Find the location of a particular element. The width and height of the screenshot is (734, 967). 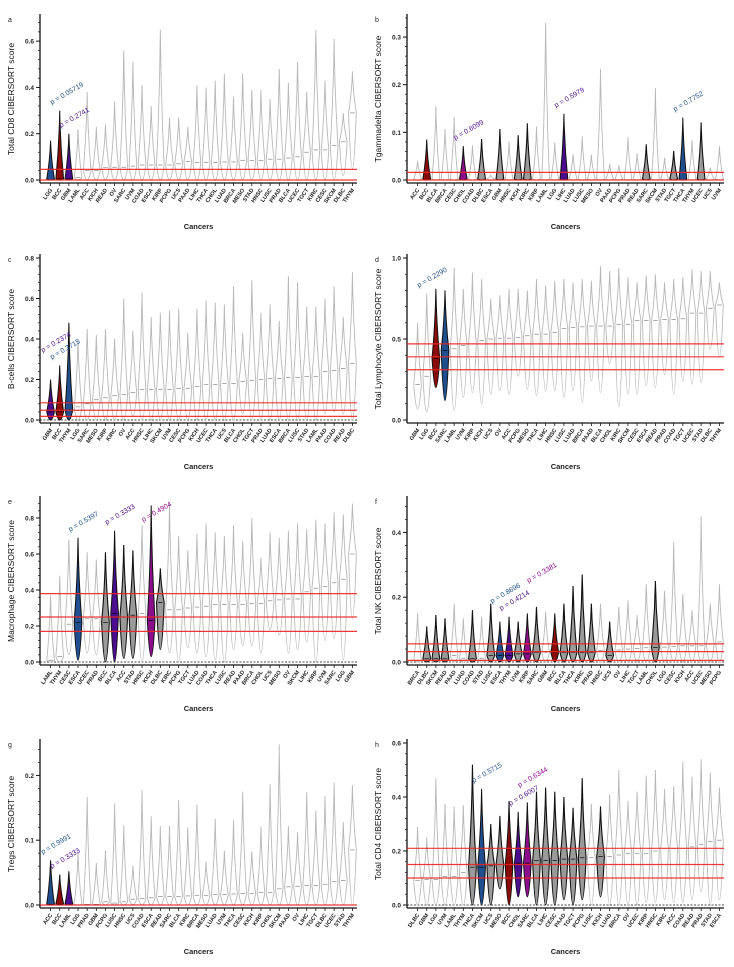

violin-kich is located at coordinates (683, 628).